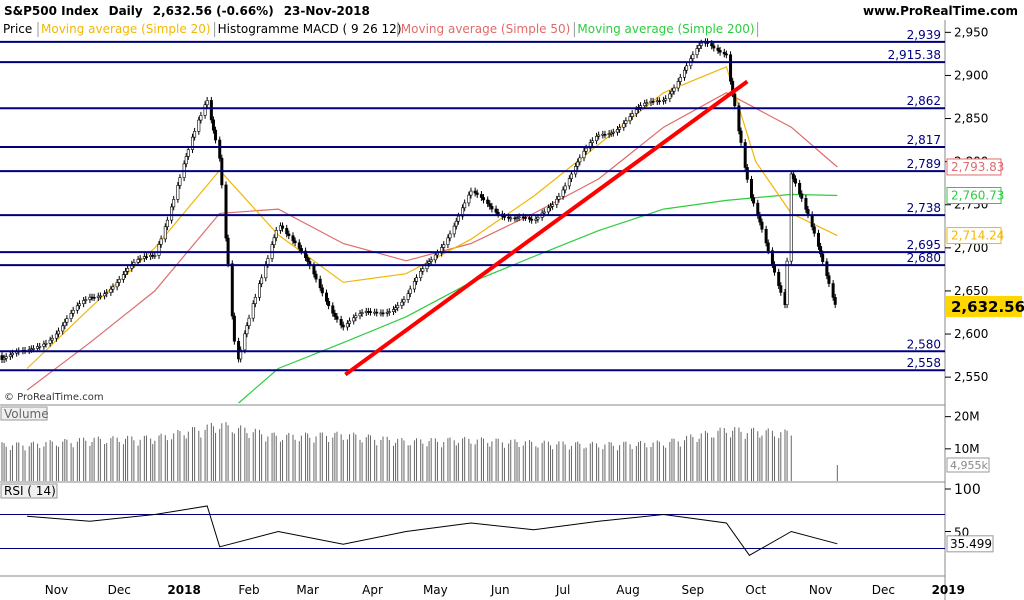 The width and height of the screenshot is (1024, 600). Describe the element at coordinates (971, 291) in the screenshot. I see `price-y-tick-label: 2,650` at that location.